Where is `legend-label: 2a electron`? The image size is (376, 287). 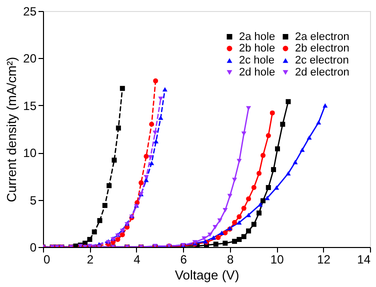 legend-label: 2a electron is located at coordinates (322, 36).